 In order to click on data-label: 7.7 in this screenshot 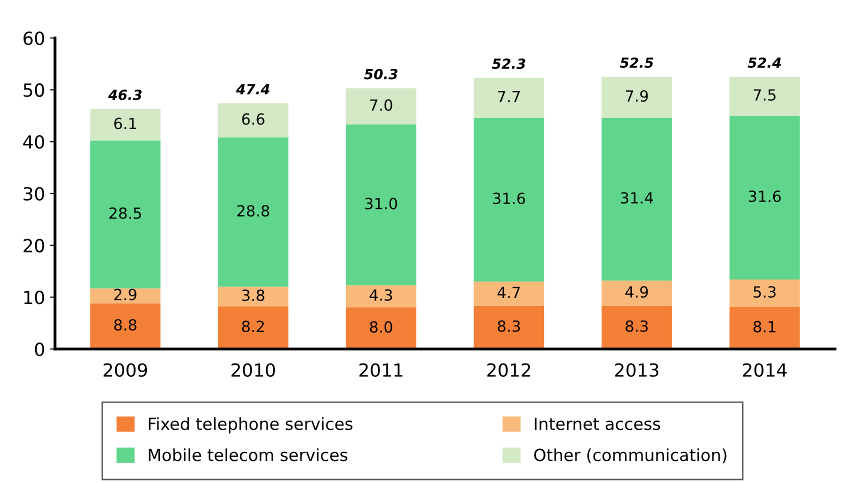, I will do `click(509, 96)`.